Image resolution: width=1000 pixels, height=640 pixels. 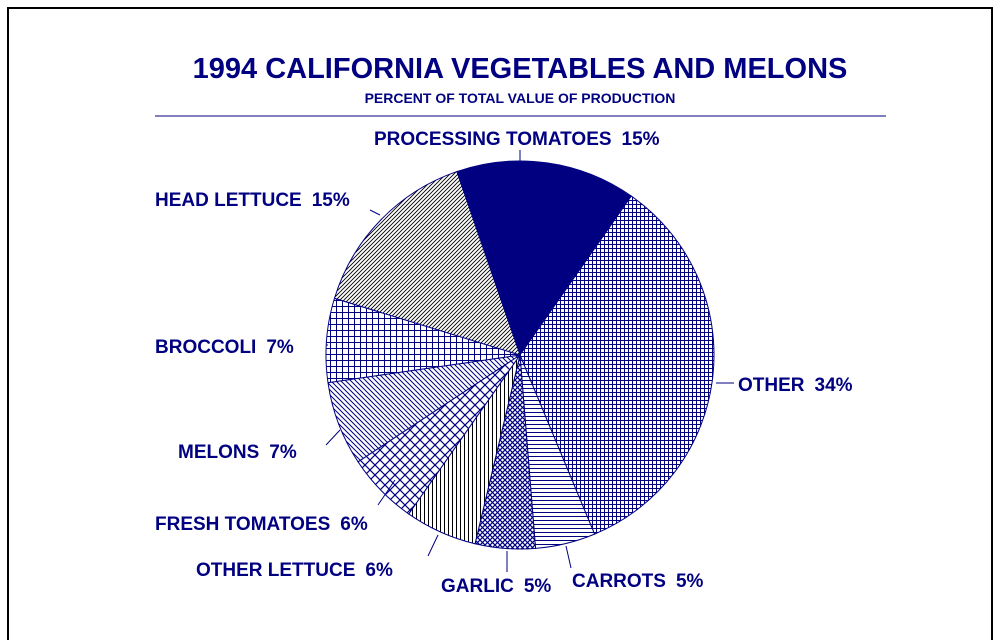 What do you see at coordinates (520, 98) in the screenshot?
I see `chart-subtitle: PERCENT OF TOTAL VALUE OF PRODUCTION` at bounding box center [520, 98].